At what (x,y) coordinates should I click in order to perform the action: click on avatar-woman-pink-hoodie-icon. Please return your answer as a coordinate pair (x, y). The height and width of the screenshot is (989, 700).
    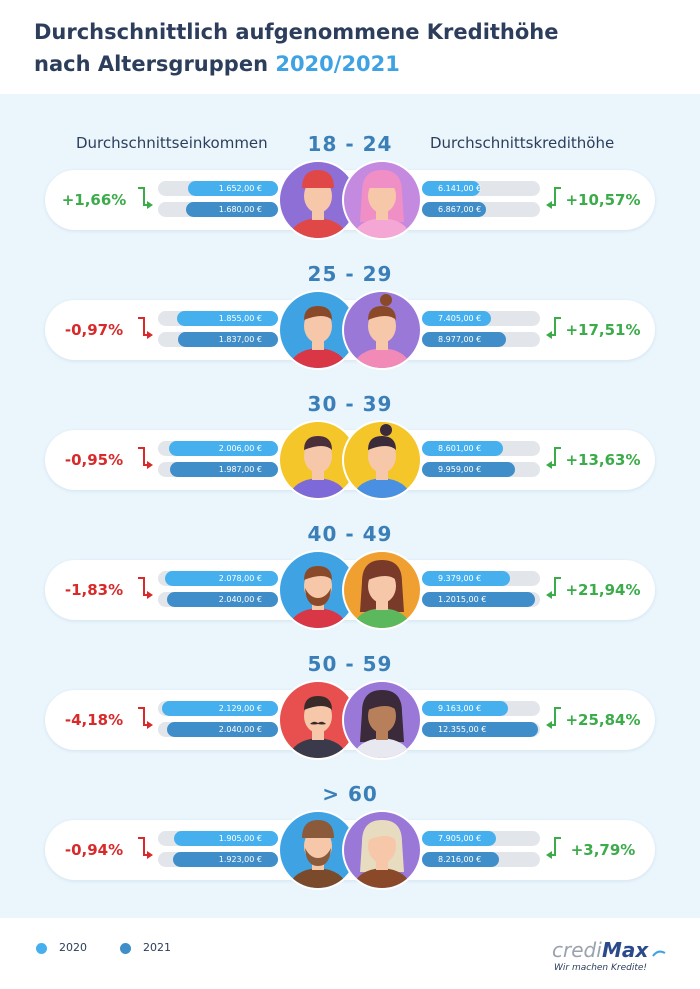
    Looking at the image, I should click on (382, 330).